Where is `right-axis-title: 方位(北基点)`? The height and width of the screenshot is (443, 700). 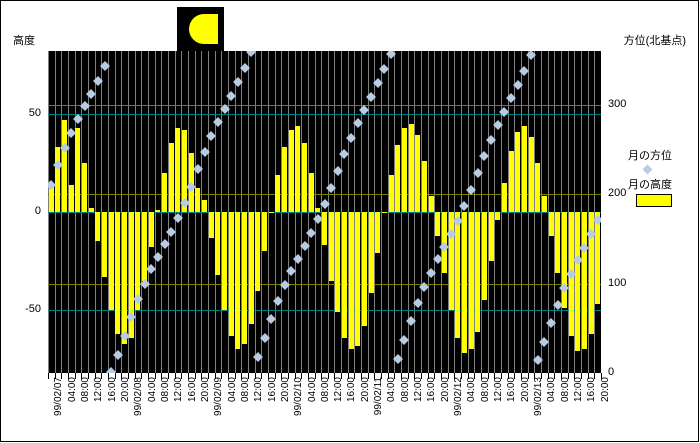
right-axis-title: 方位(北基点) is located at coordinates (654, 41).